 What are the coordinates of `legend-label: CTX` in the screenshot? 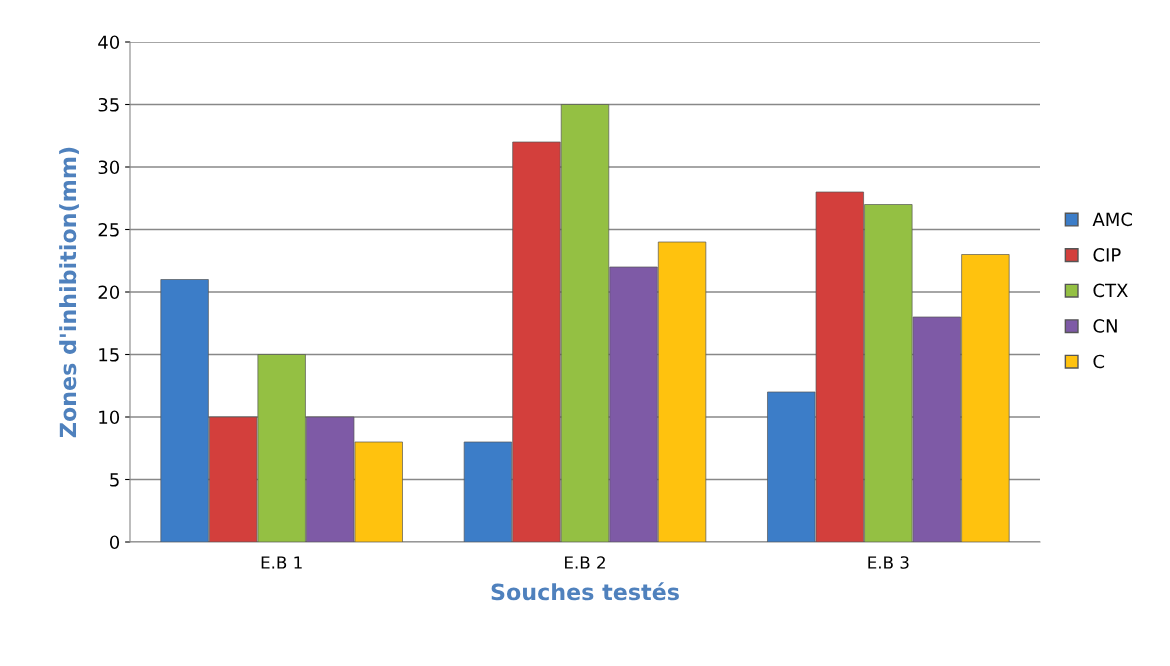 It's located at (1110, 290).